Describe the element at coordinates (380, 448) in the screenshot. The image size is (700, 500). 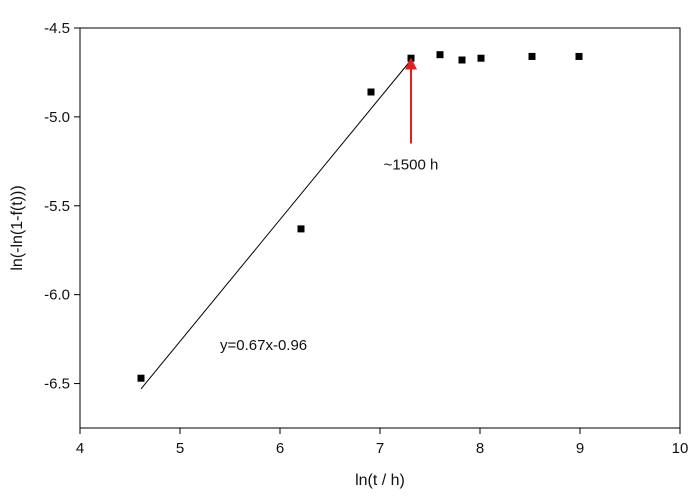
I see `x-tick-label: 7` at that location.